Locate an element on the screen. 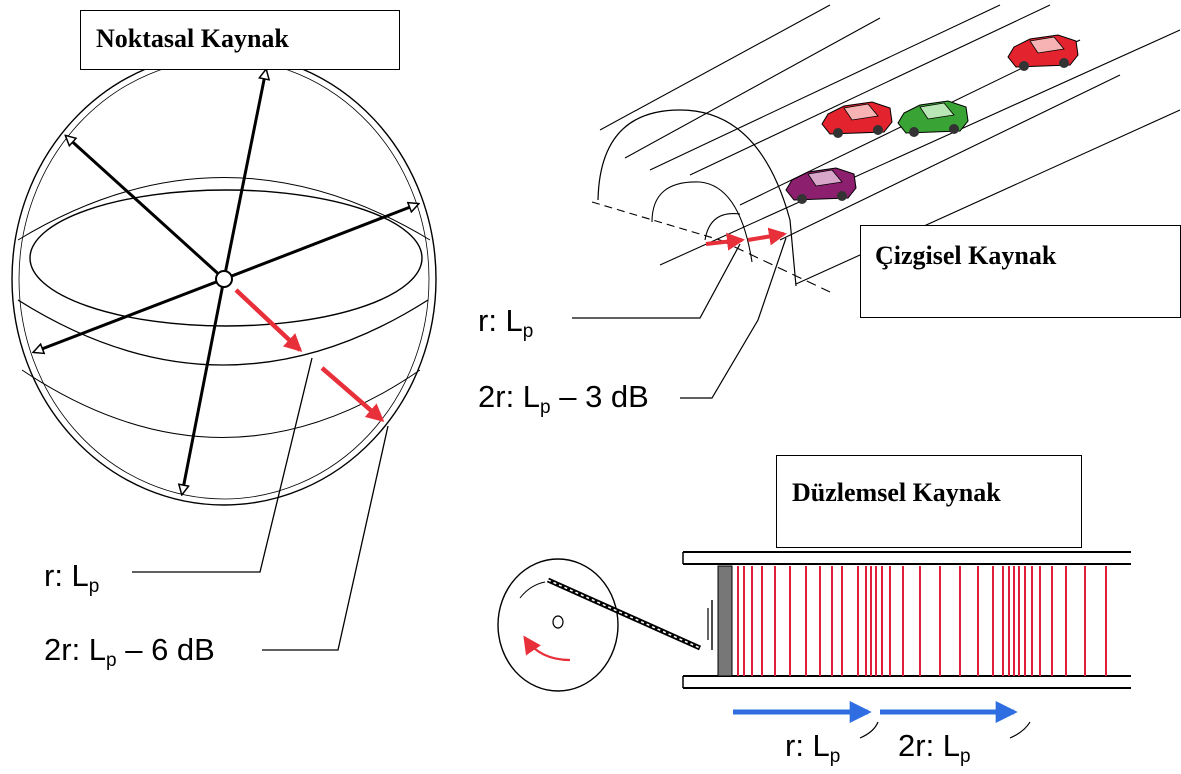 The height and width of the screenshot is (774, 1181). point-source-center is located at coordinates (224, 279).